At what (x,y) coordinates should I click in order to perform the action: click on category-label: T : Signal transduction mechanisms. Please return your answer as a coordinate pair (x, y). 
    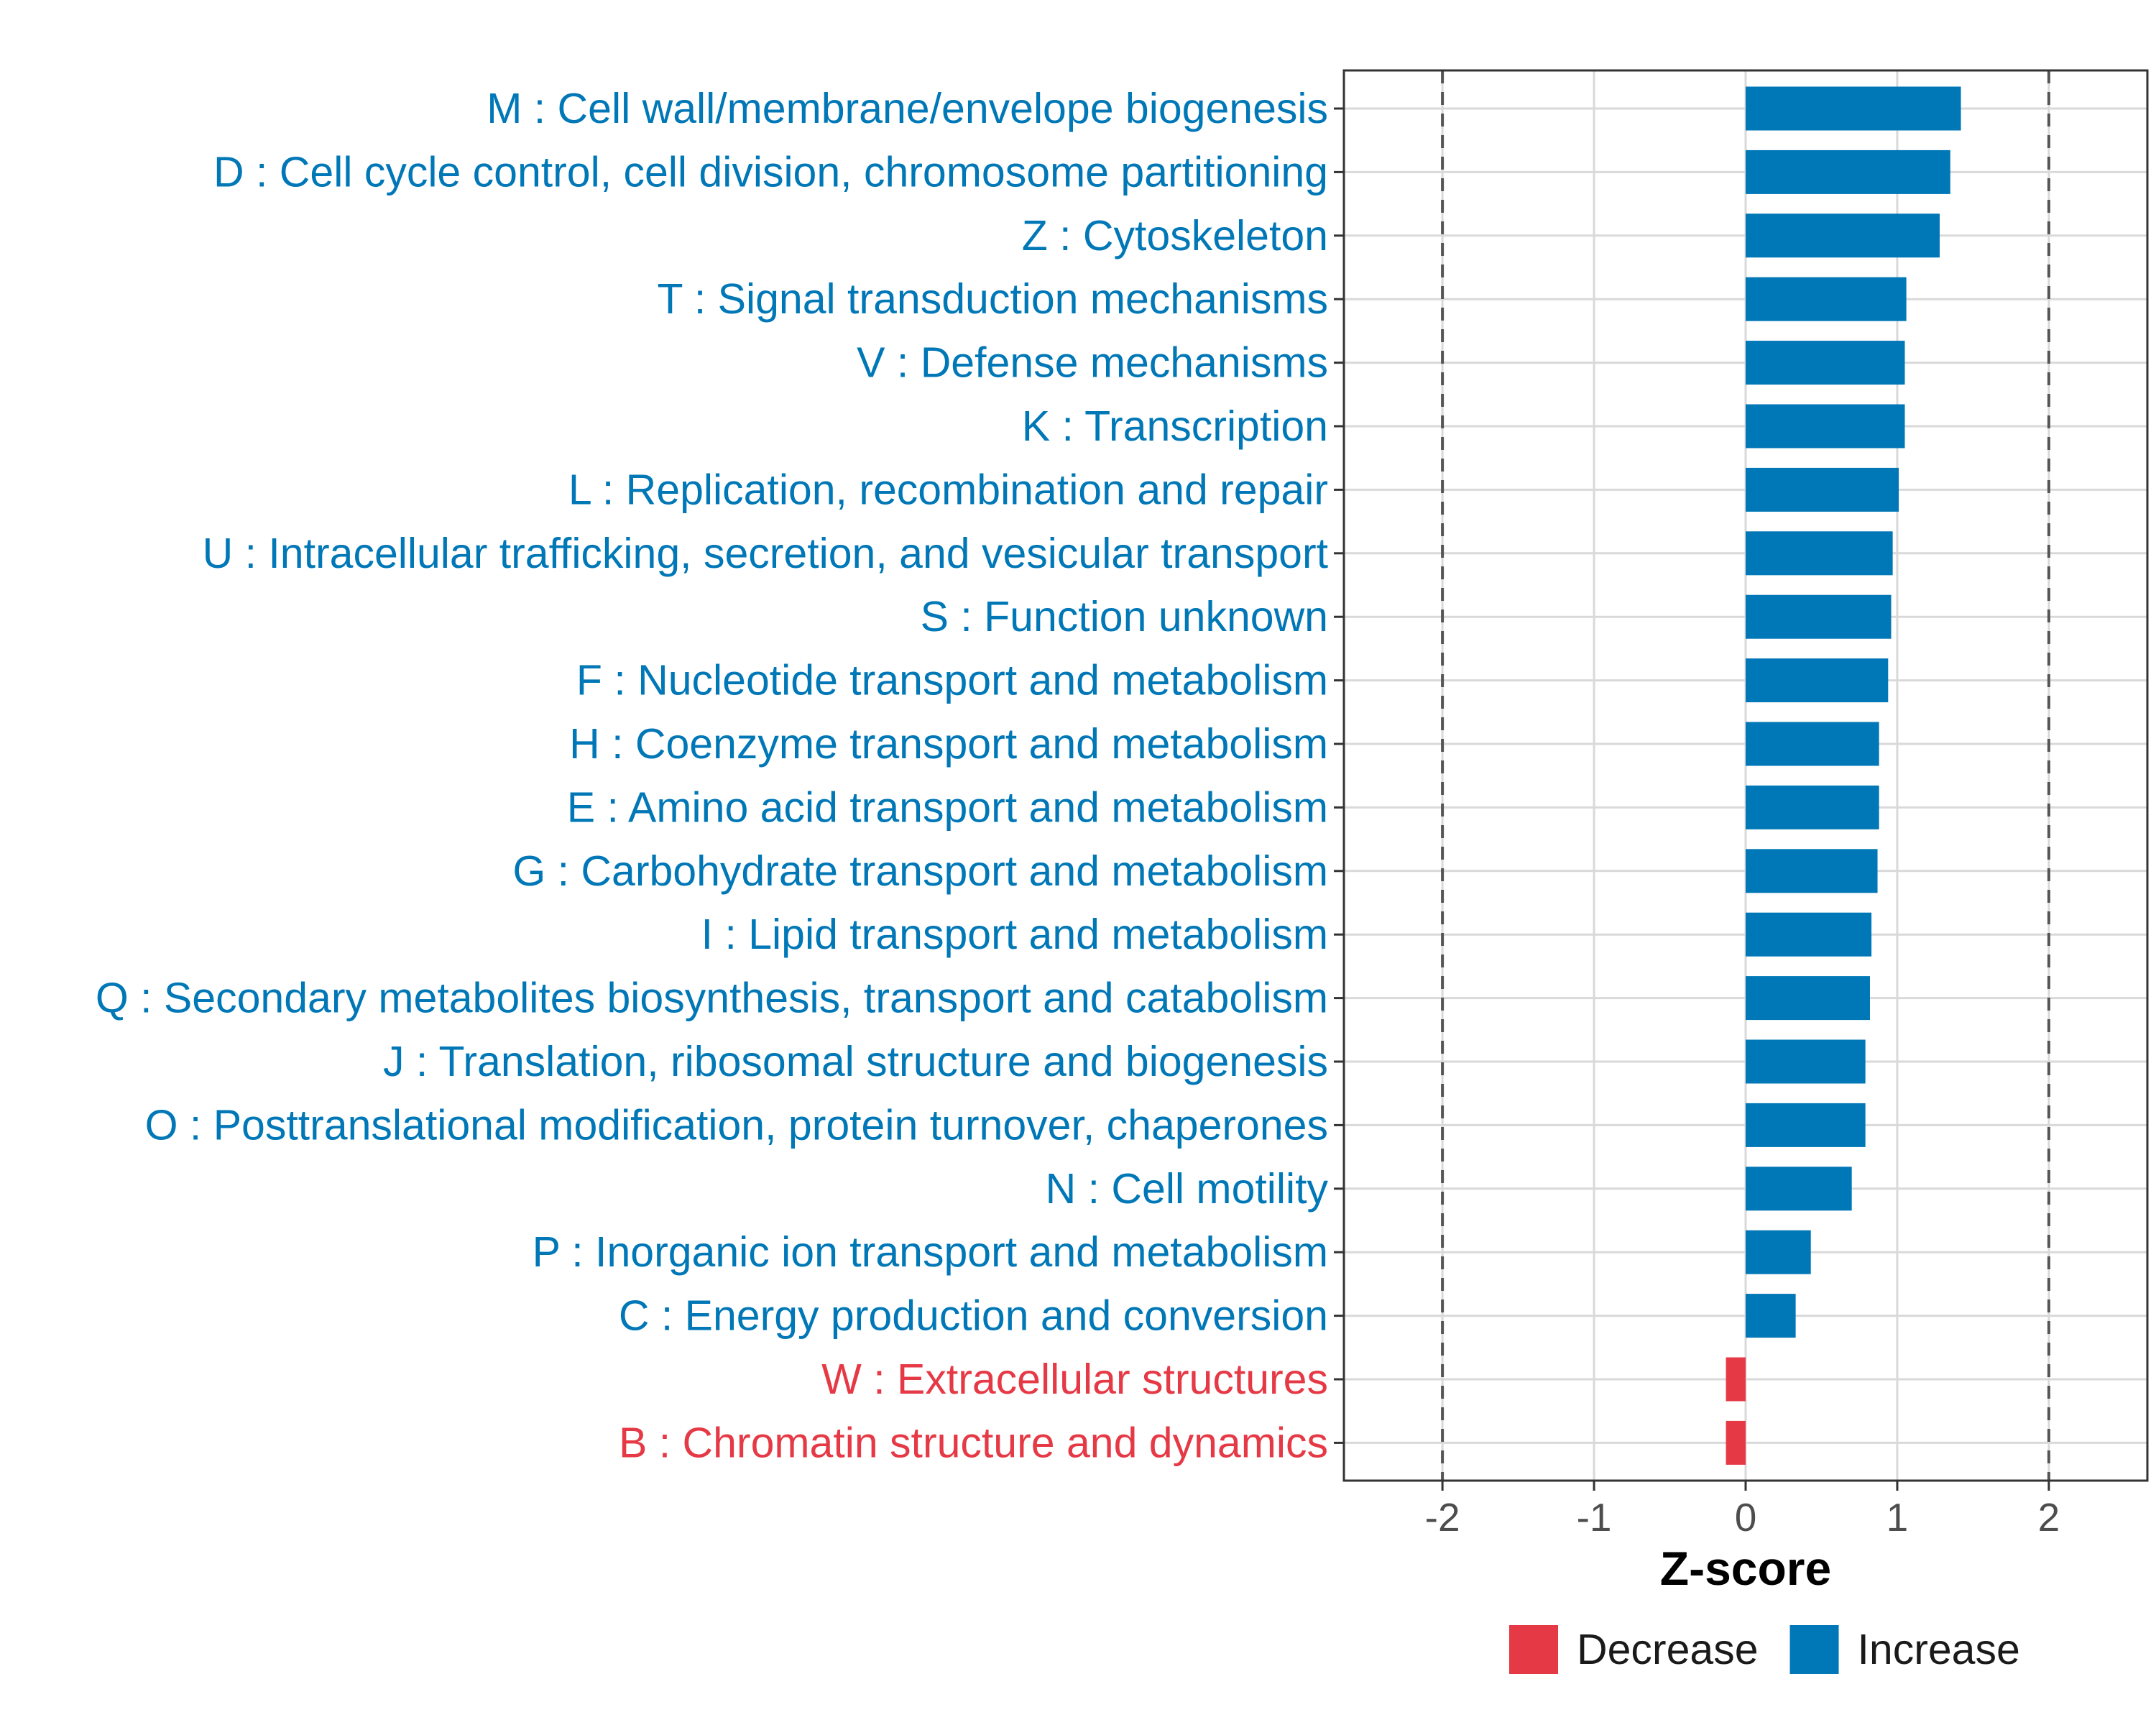
    Looking at the image, I should click on (993, 299).